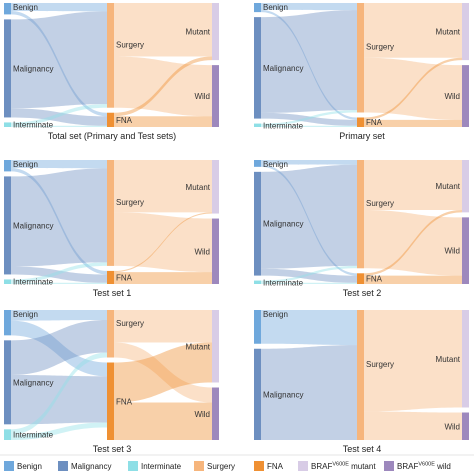 The height and width of the screenshot is (474, 474). I want to click on link-fna-to-mutant, so click(163, 86).